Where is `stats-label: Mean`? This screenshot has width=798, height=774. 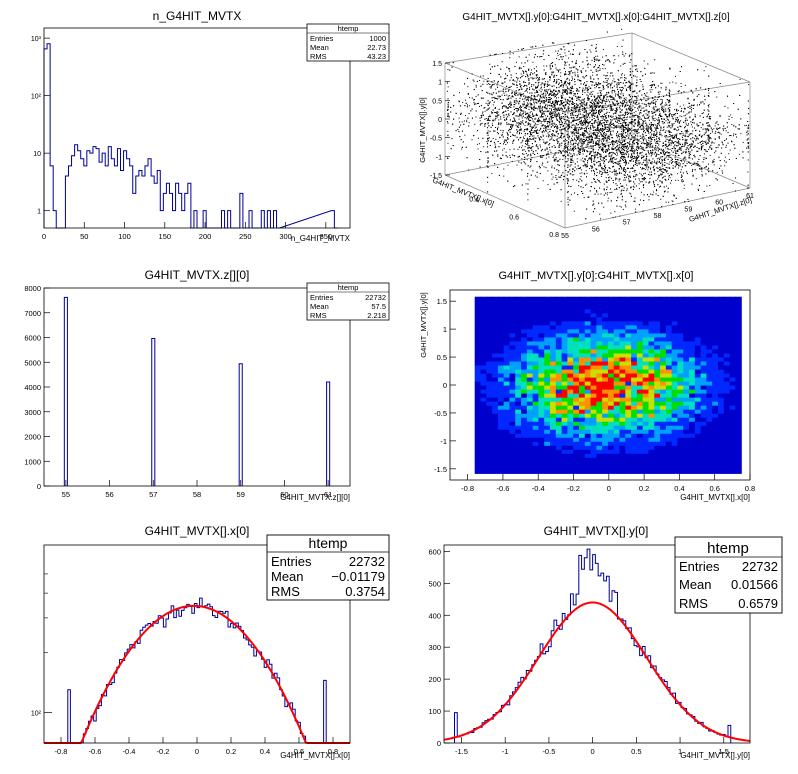 stats-label: Mean is located at coordinates (319, 47).